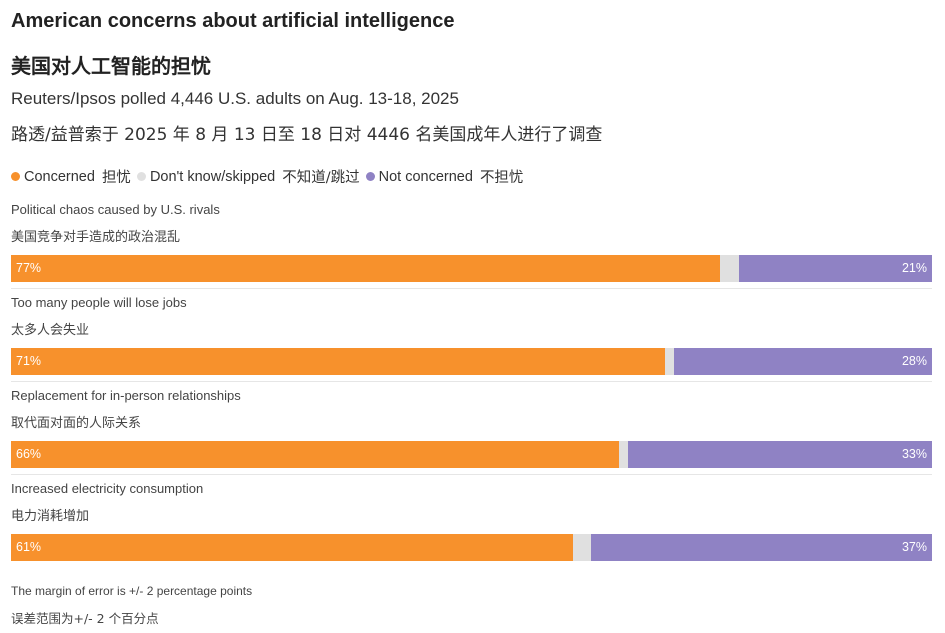  I want to click on legend-label: Don't know/skipped, so click(212, 176).